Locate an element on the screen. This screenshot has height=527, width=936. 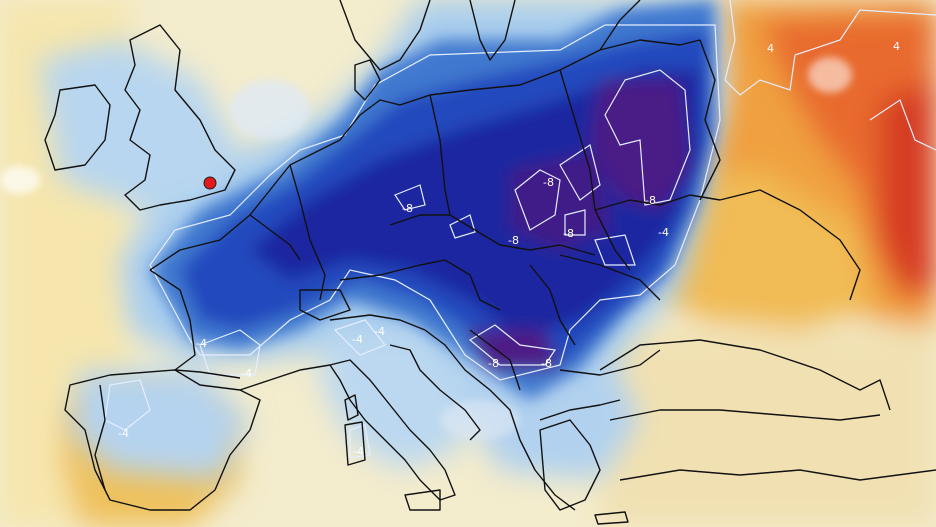
border-belarus-ukraine is located at coordinates (657, 202).